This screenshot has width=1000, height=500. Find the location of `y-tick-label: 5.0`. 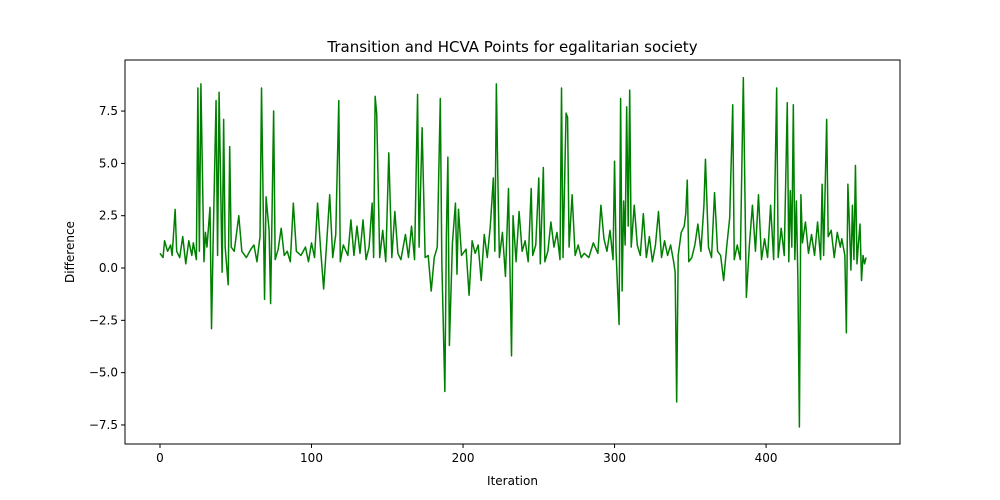

y-tick-label: 5.0 is located at coordinates (108, 163).